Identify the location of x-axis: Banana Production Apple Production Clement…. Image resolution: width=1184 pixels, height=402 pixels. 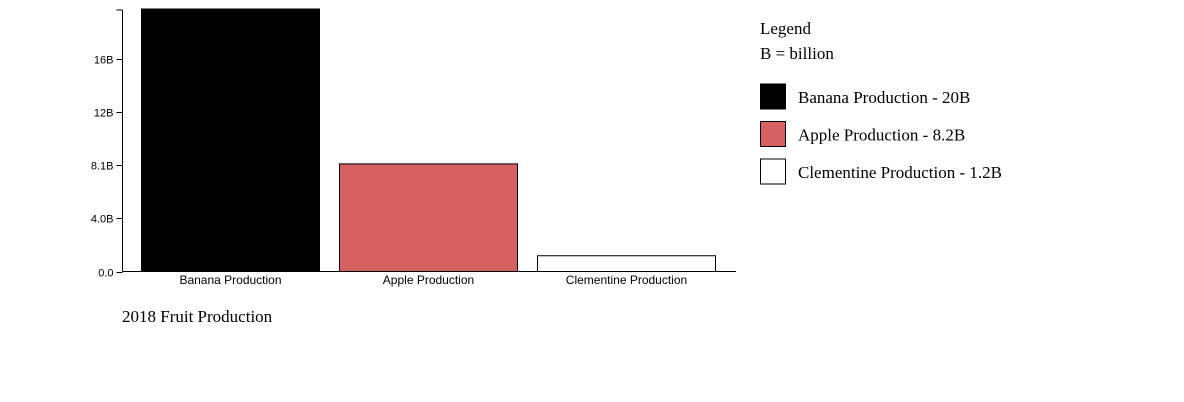
(429, 279).